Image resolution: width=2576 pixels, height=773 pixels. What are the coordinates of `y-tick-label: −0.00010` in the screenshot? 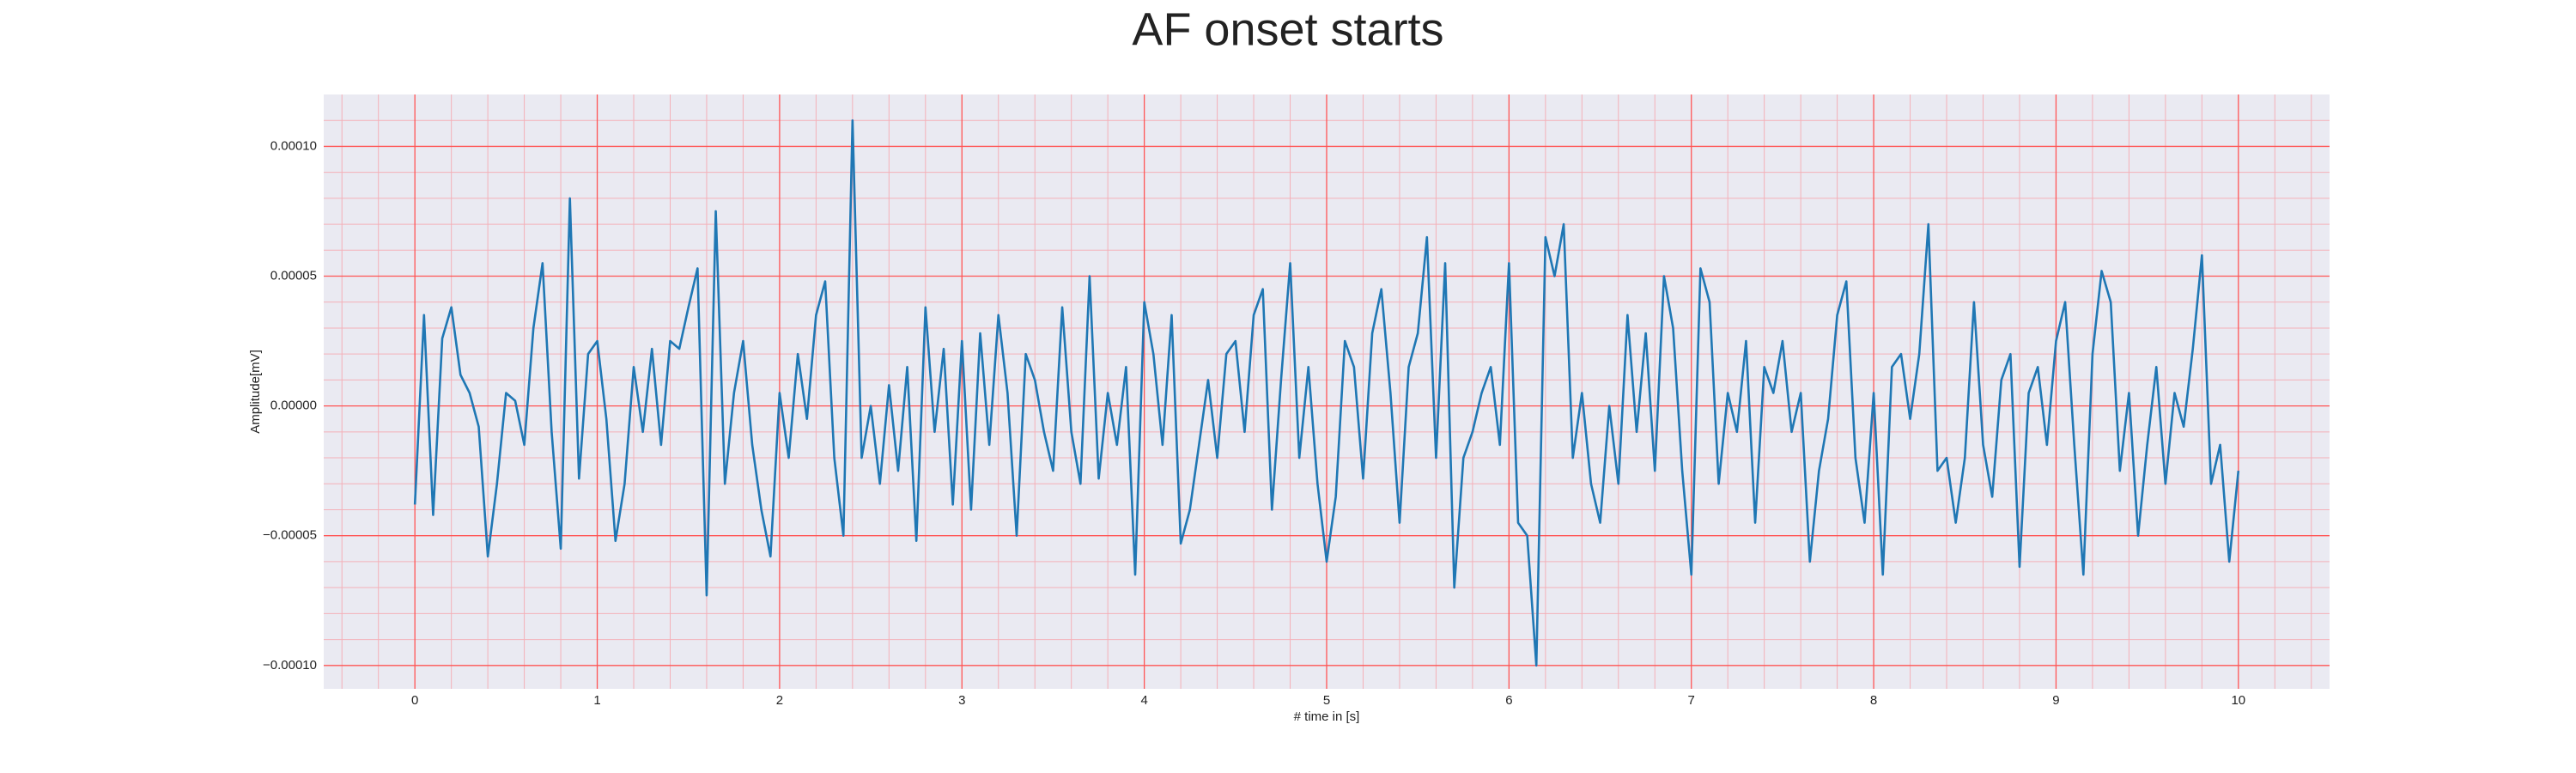 It's located at (290, 665).